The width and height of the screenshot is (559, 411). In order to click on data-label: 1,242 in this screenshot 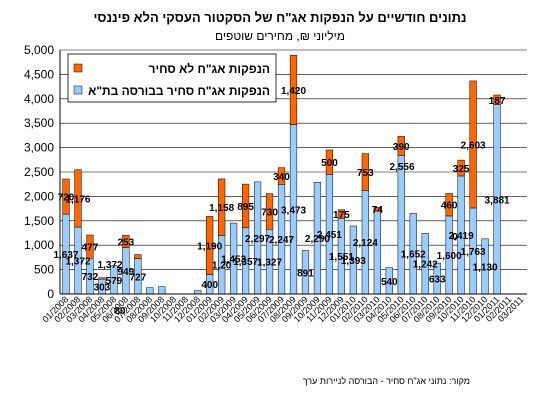, I will do `click(425, 265)`.